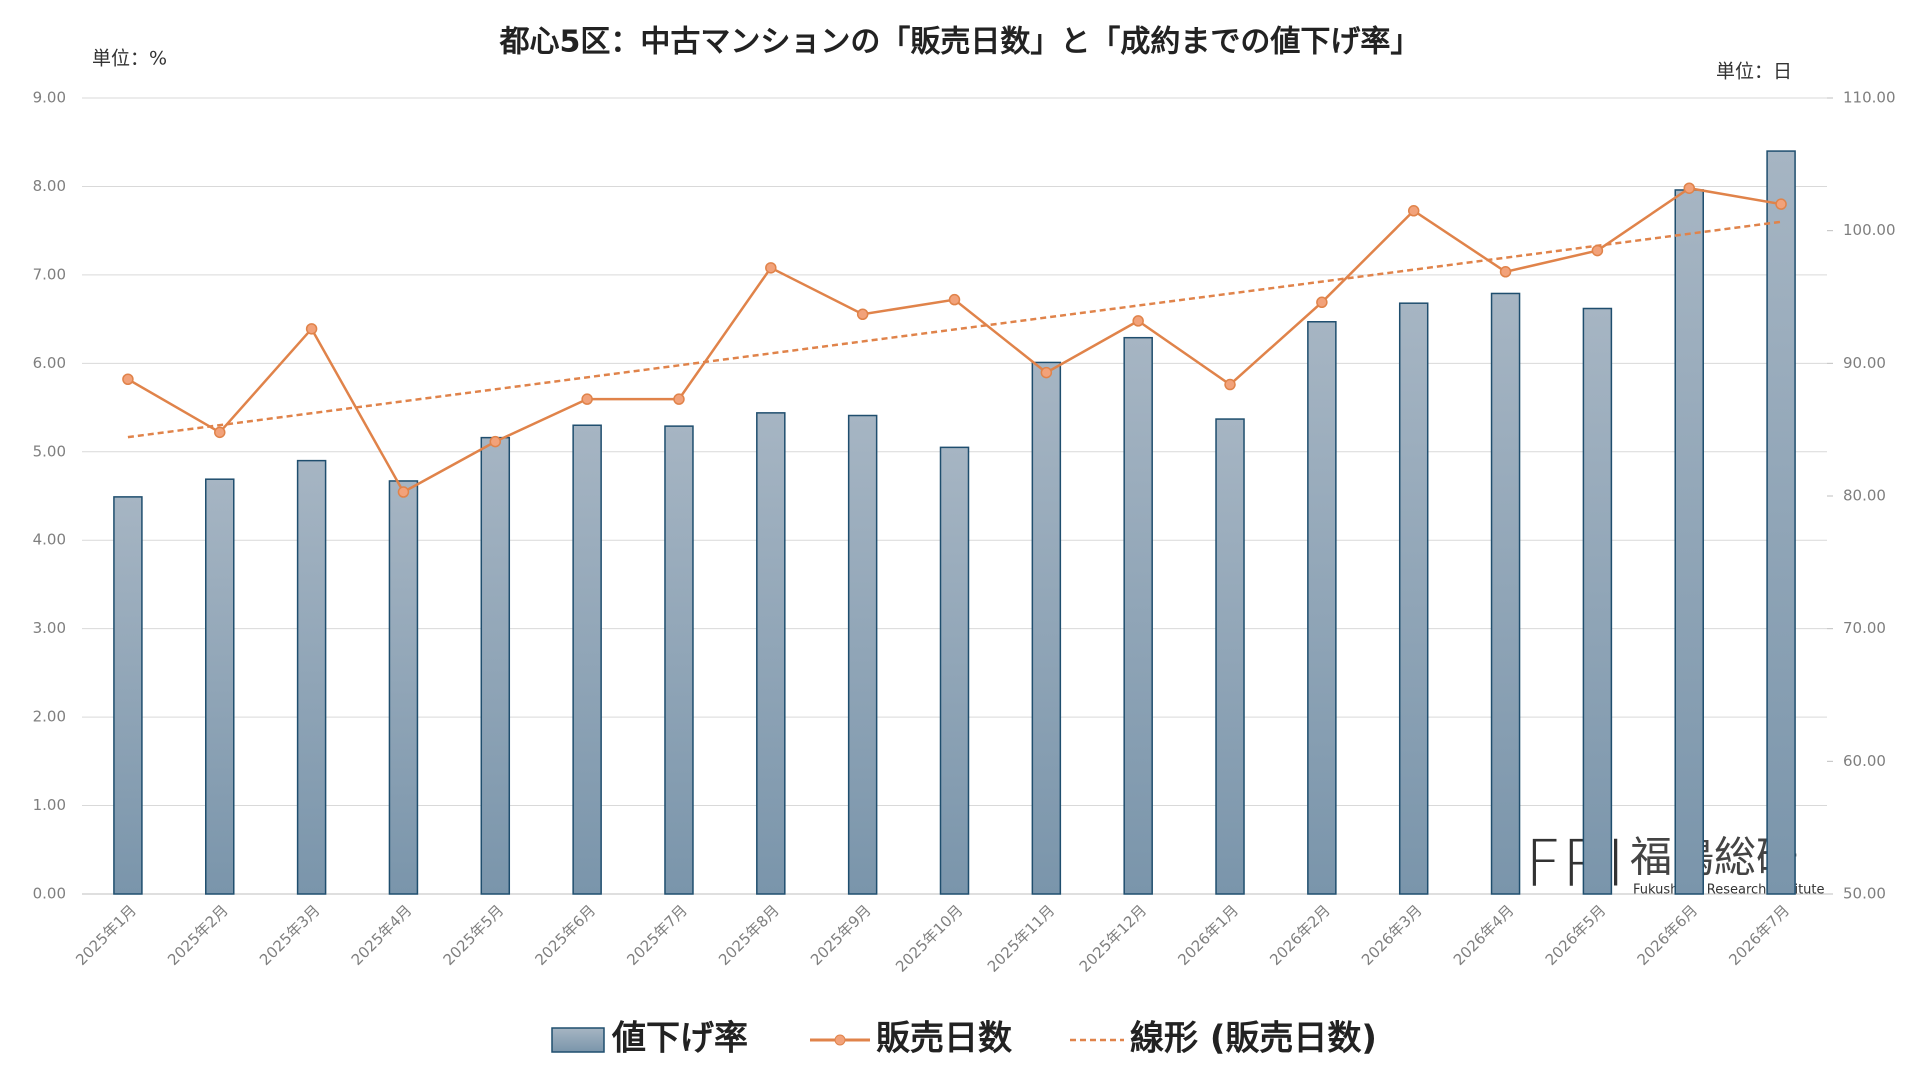 The height and width of the screenshot is (1080, 1920). I want to click on chart-title: 都心5区：中古マンションの「販売日数」と「成約までの値下げ率」, so click(960, 42).